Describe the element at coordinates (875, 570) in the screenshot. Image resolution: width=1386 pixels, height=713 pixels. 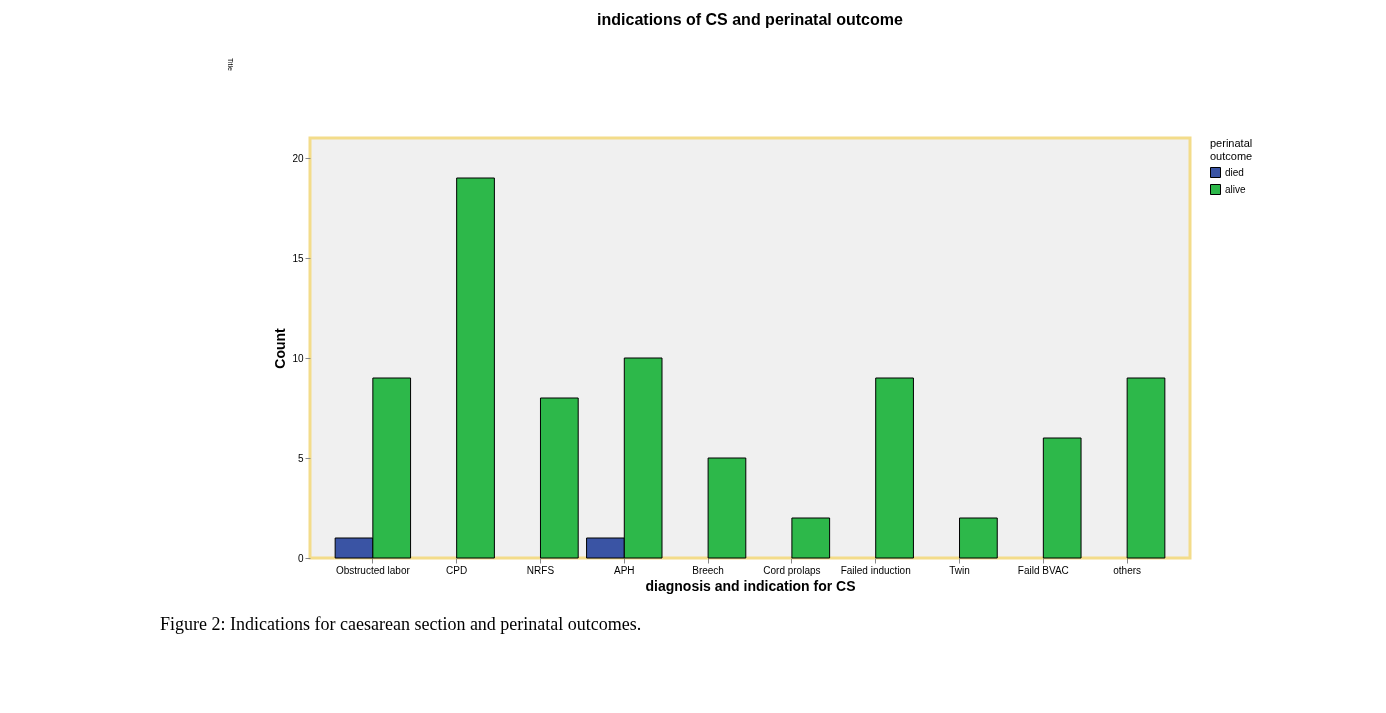
I see `x-tick-label: Failed induction` at that location.